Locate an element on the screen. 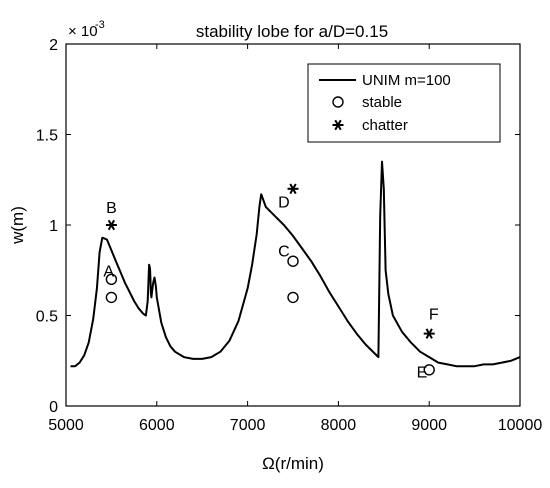 The image size is (550, 488). x-tick-label: 10000 is located at coordinates (520, 425).